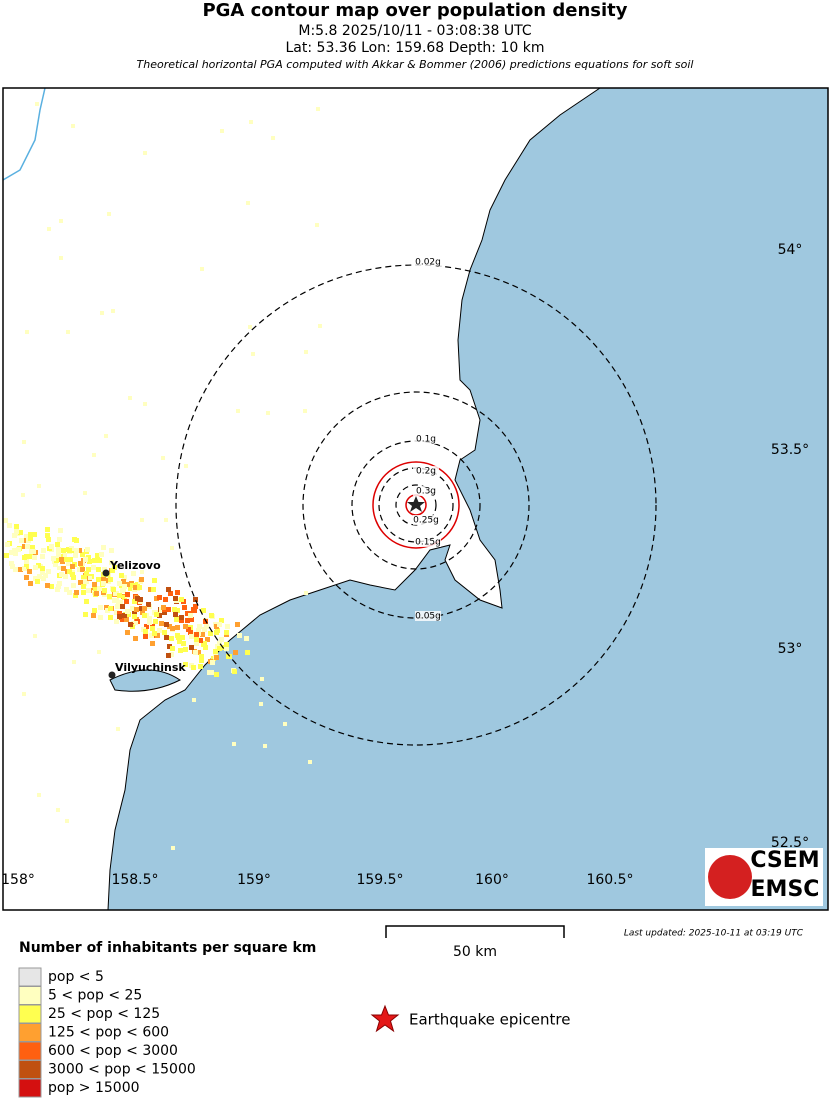  What do you see at coordinates (784, 860) in the screenshot?
I see `logo-text: CSEM` at bounding box center [784, 860].